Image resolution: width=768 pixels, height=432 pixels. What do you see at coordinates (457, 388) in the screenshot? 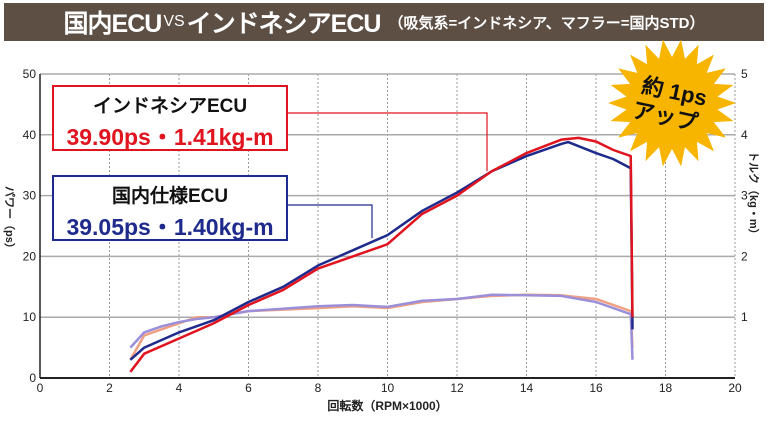
I see `x-tick-label: 12` at bounding box center [457, 388].